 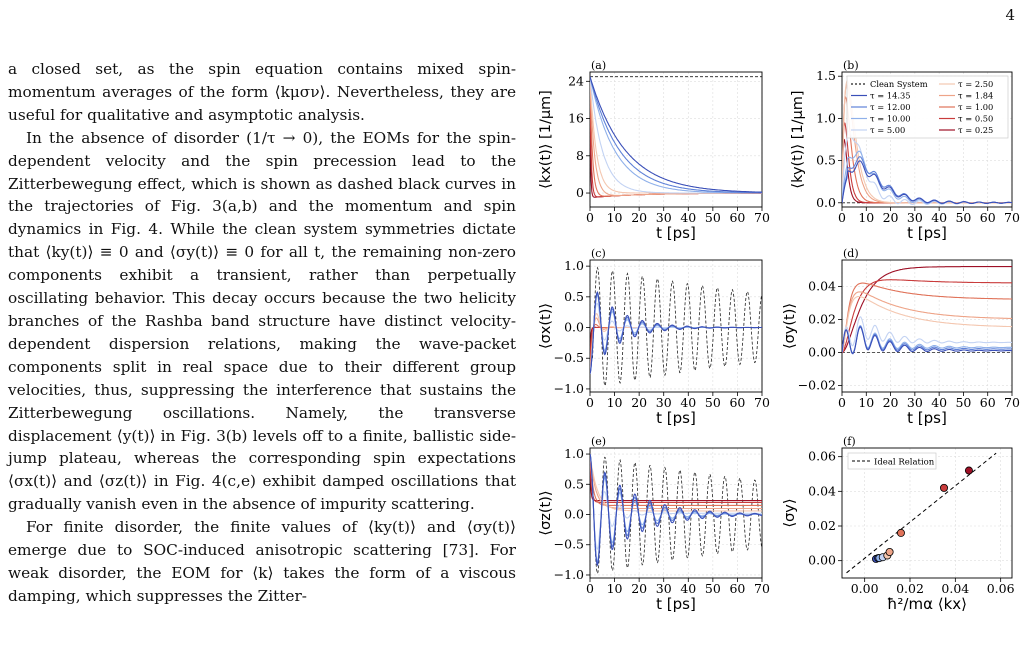 What do you see at coordinates (546, 326) in the screenshot?
I see `y-axis-label: ⟨σx(t)⟩` at bounding box center [546, 326].